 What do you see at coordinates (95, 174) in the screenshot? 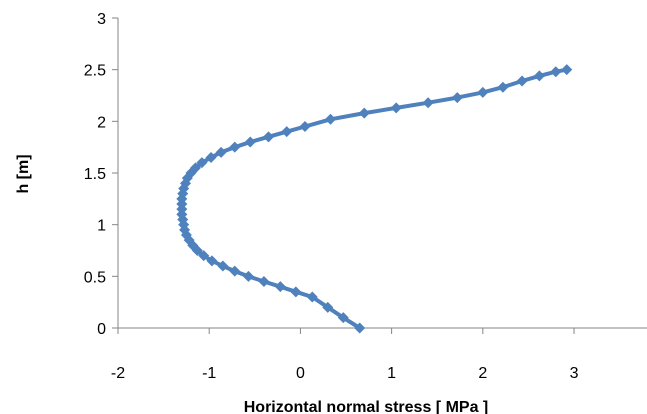
I see `y-tick-label: 1.5` at bounding box center [95, 174].